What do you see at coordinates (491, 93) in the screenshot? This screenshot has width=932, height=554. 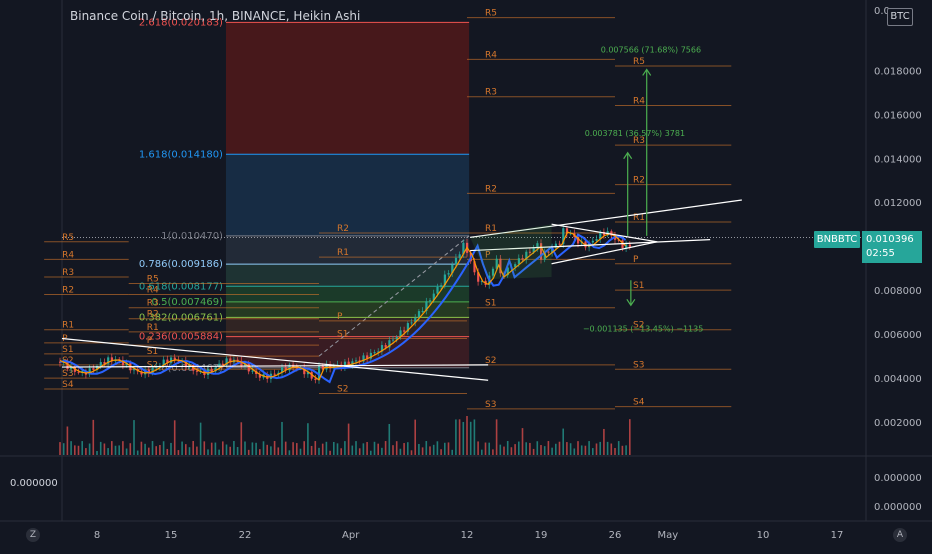 I see `pivot-label-3-R3: R3` at bounding box center [491, 93].